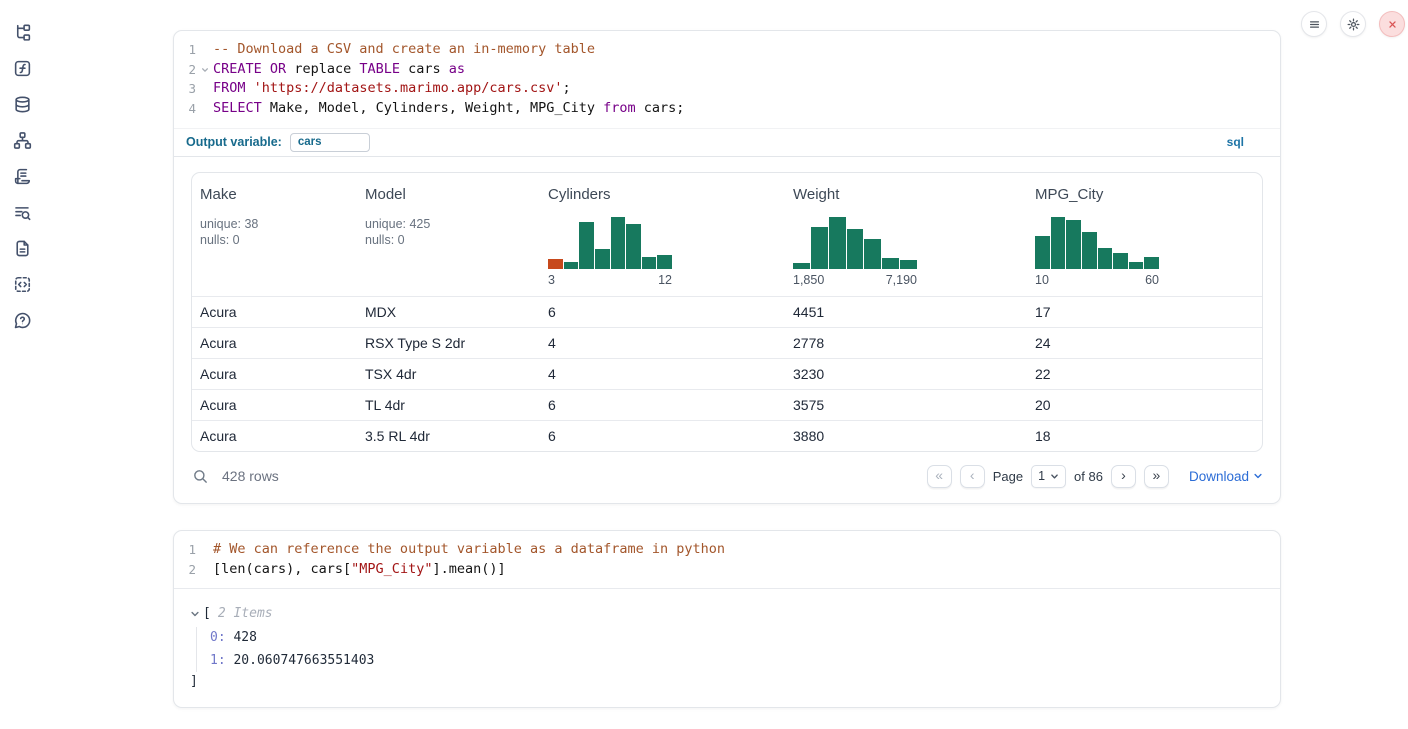  I want to click on page-select: 1, so click(1049, 476).